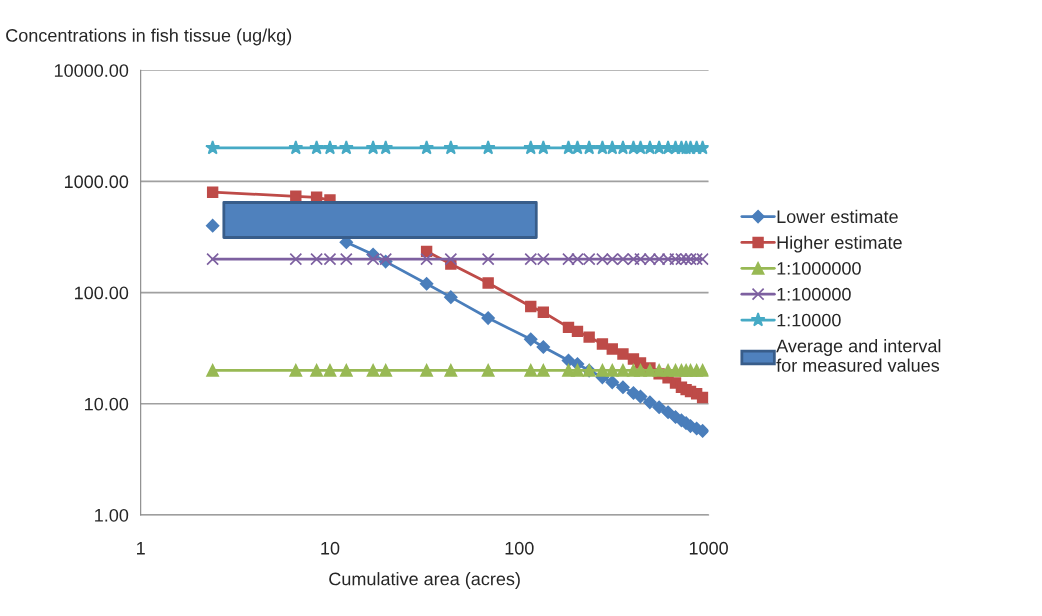  I want to click on x-tick-label: 1, so click(141, 548).